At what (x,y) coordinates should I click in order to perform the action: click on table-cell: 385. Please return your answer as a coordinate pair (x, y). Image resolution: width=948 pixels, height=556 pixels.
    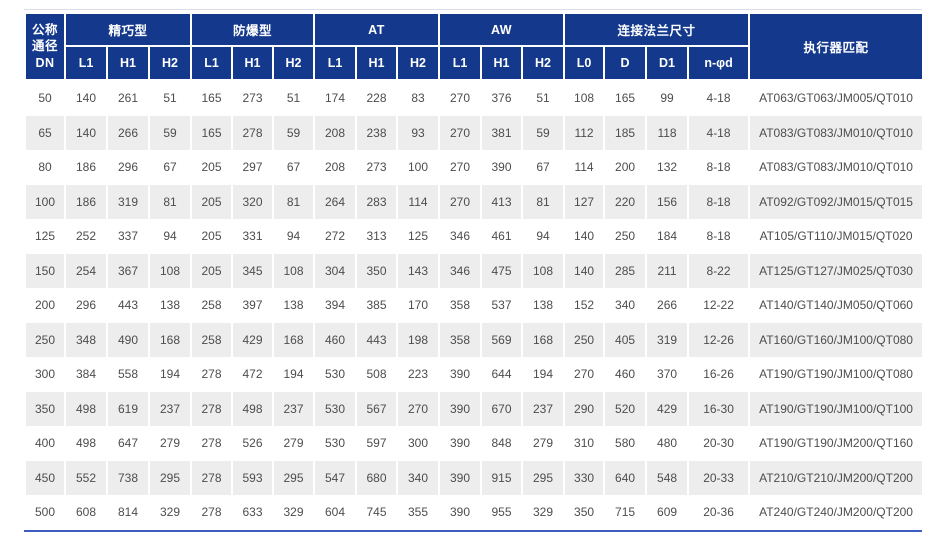
    Looking at the image, I should click on (376, 305).